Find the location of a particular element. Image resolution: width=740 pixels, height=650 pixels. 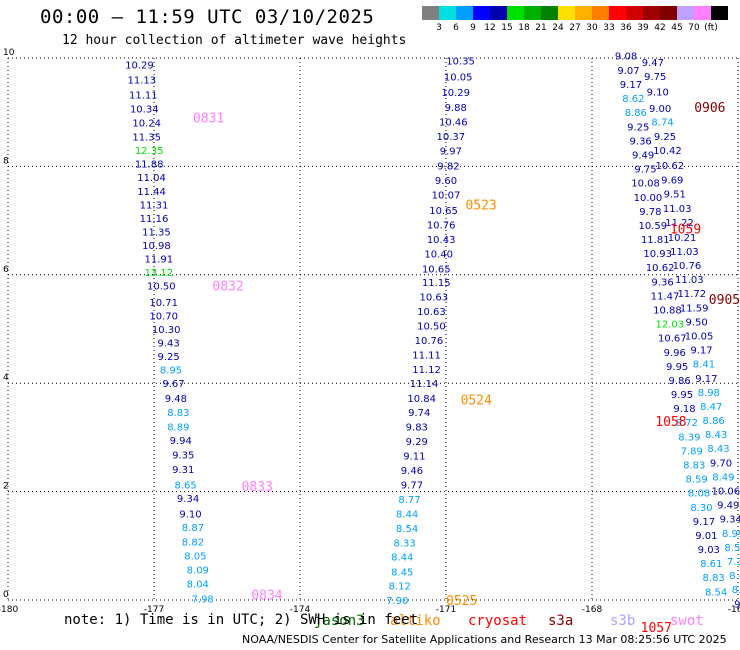

data-label: 10.84 is located at coordinates (421, 399).